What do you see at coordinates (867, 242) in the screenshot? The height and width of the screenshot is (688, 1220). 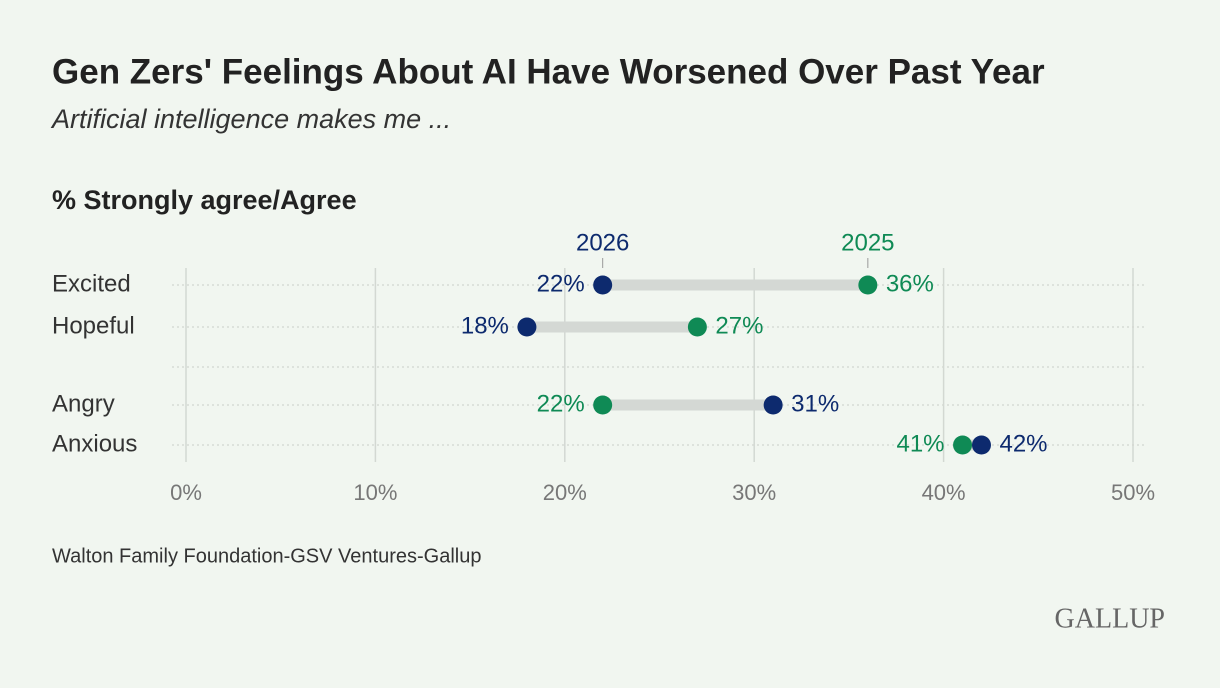 I see `legend-label: 2025` at bounding box center [867, 242].